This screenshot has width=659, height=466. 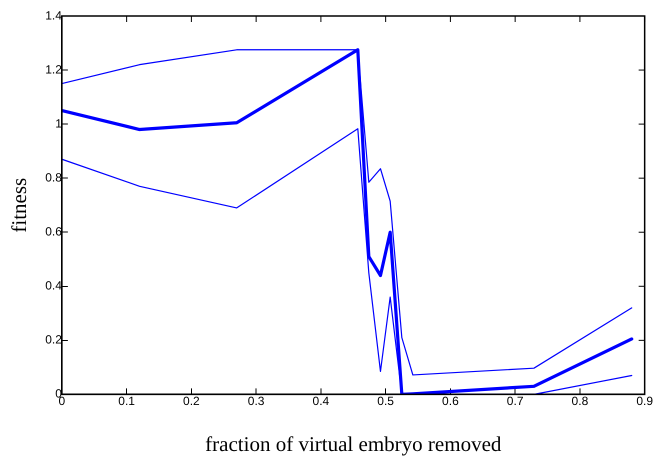 What do you see at coordinates (191, 401) in the screenshot?
I see `x-tick-label: 0.2` at bounding box center [191, 401].